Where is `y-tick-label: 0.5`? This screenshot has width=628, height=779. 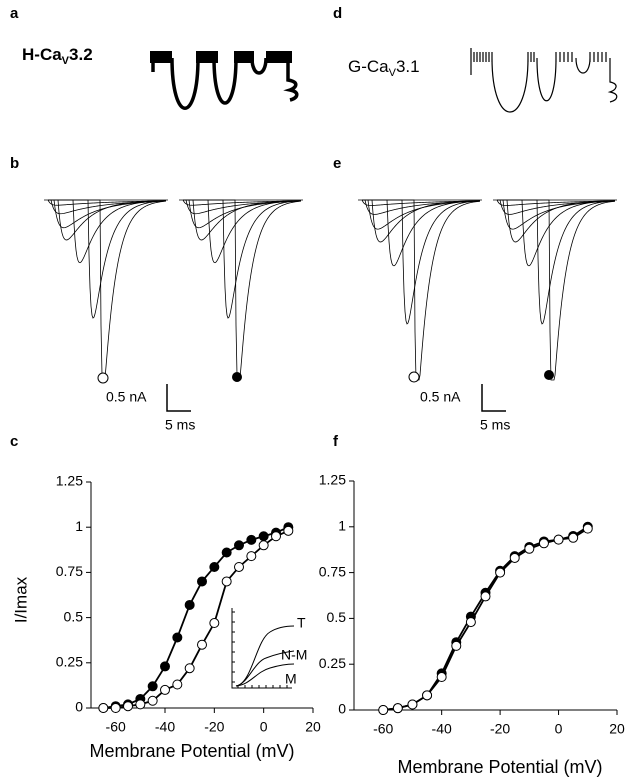 y-tick-label: 0.5 is located at coordinates (74, 616).